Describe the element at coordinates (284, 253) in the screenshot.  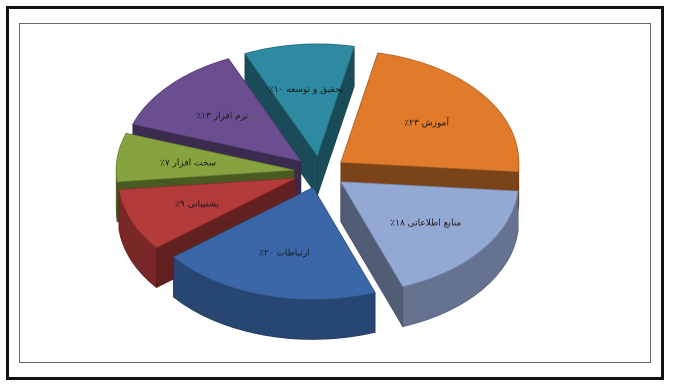
I see `pie-slice-label: ارتباطات ۲۰٪` at that location.